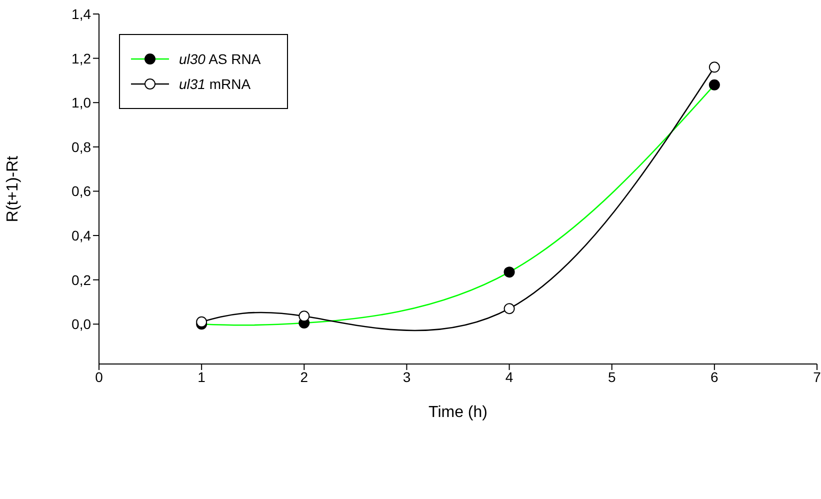 The height and width of the screenshot is (499, 821). Describe the element at coordinates (509, 376) in the screenshot. I see `x-tick-label: 4` at that location.